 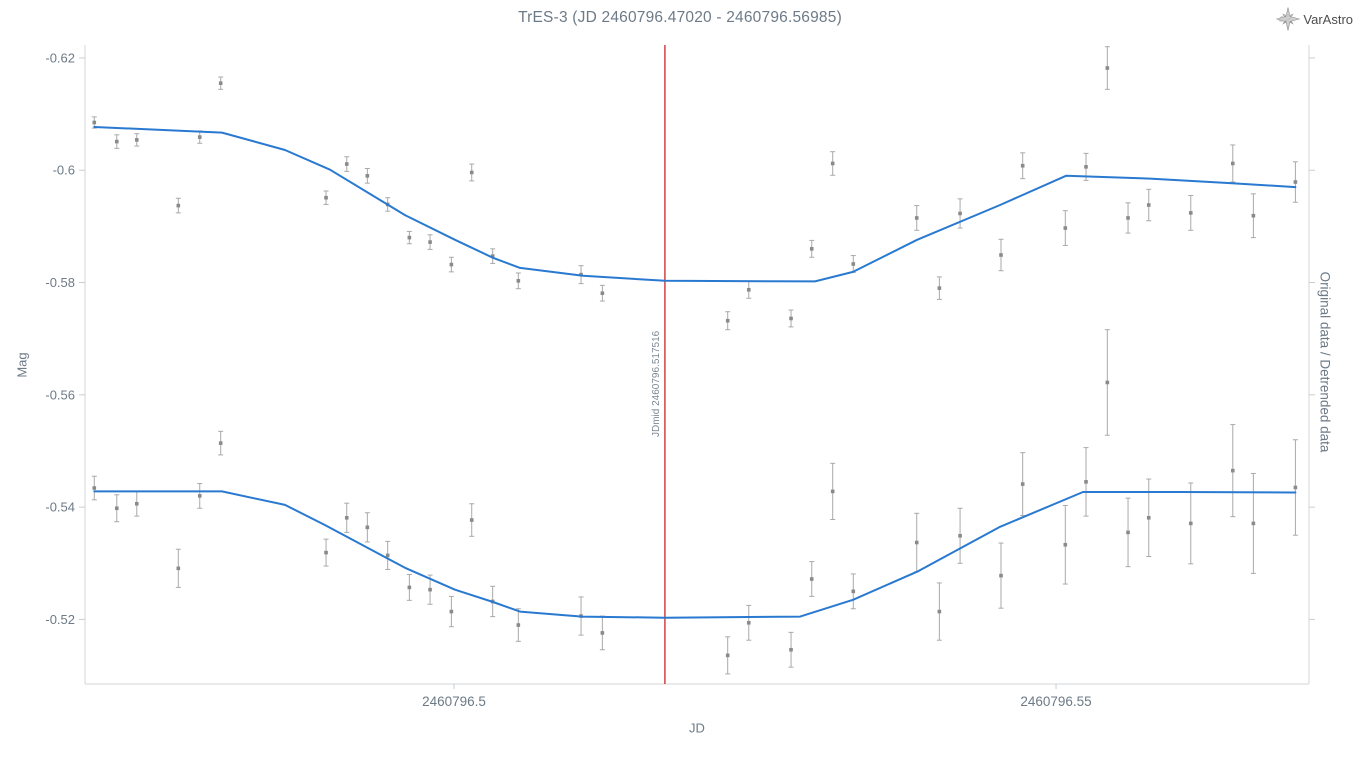 I want to click on y-tick-label: -0.62, so click(x=60, y=57).